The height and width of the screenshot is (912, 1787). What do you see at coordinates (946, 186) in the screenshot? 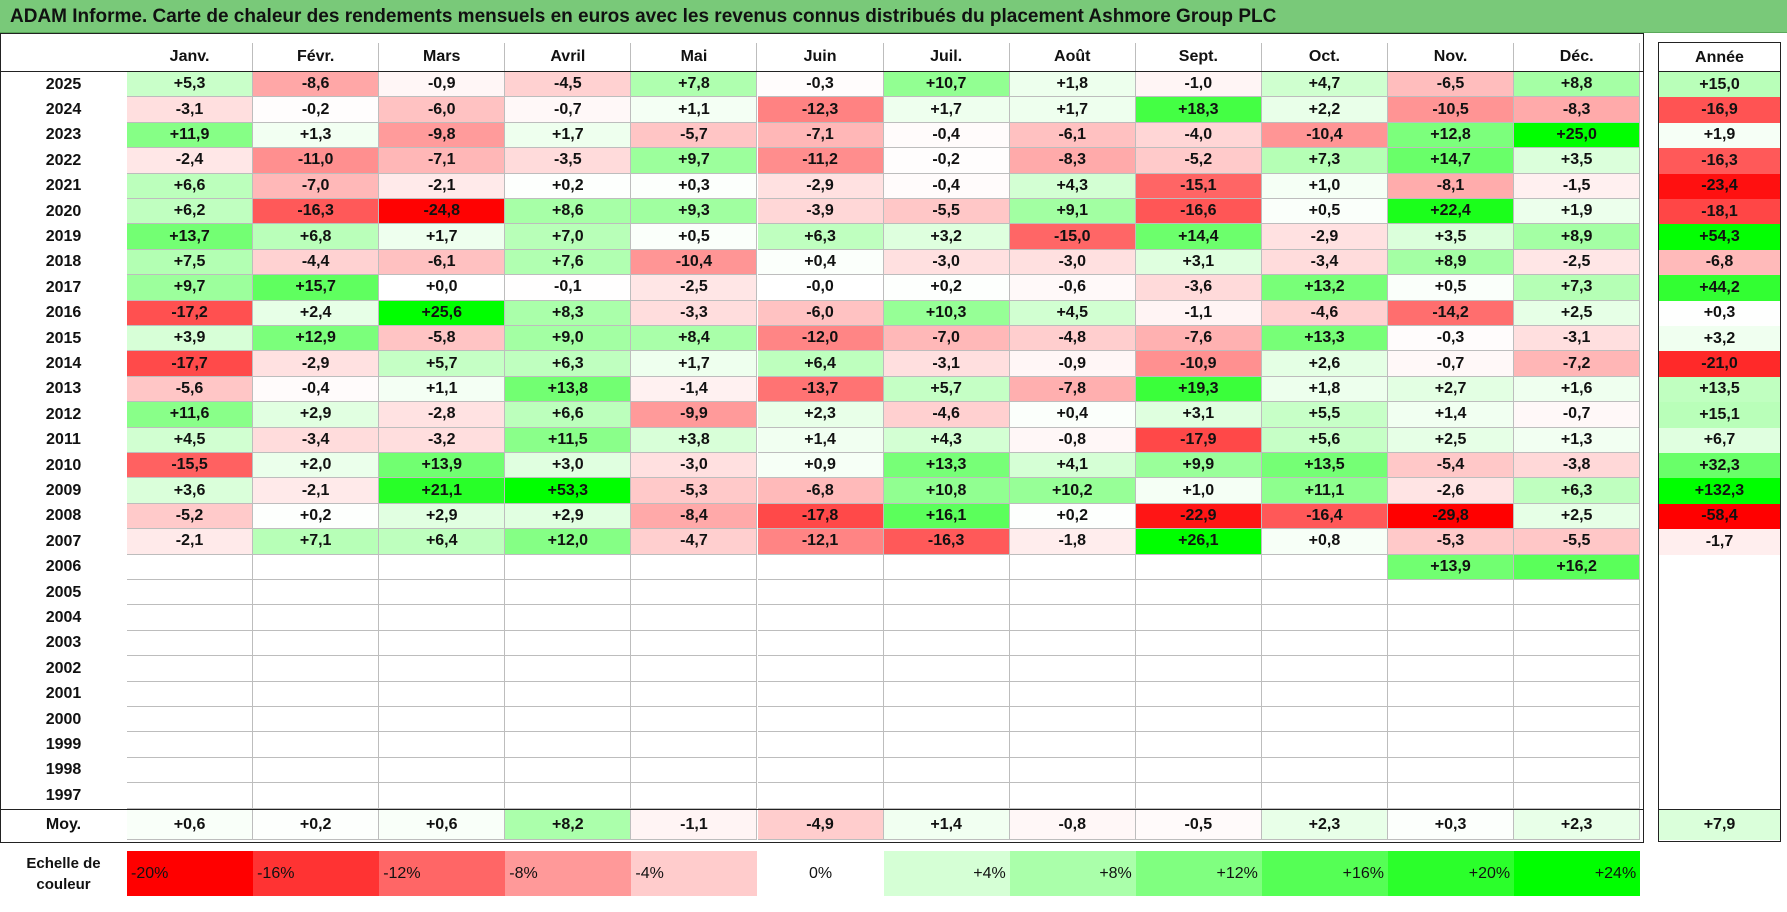
I see `heatmap-cell: -0,4` at bounding box center [946, 186].